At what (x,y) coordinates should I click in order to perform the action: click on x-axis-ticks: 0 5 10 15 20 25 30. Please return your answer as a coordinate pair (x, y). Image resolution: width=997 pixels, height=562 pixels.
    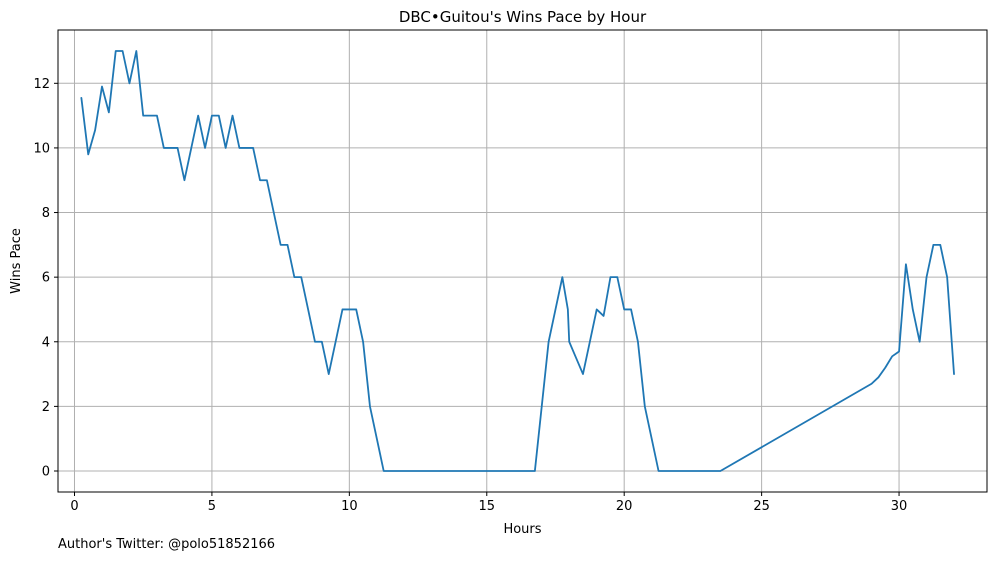
    Looking at the image, I should click on (488, 503).